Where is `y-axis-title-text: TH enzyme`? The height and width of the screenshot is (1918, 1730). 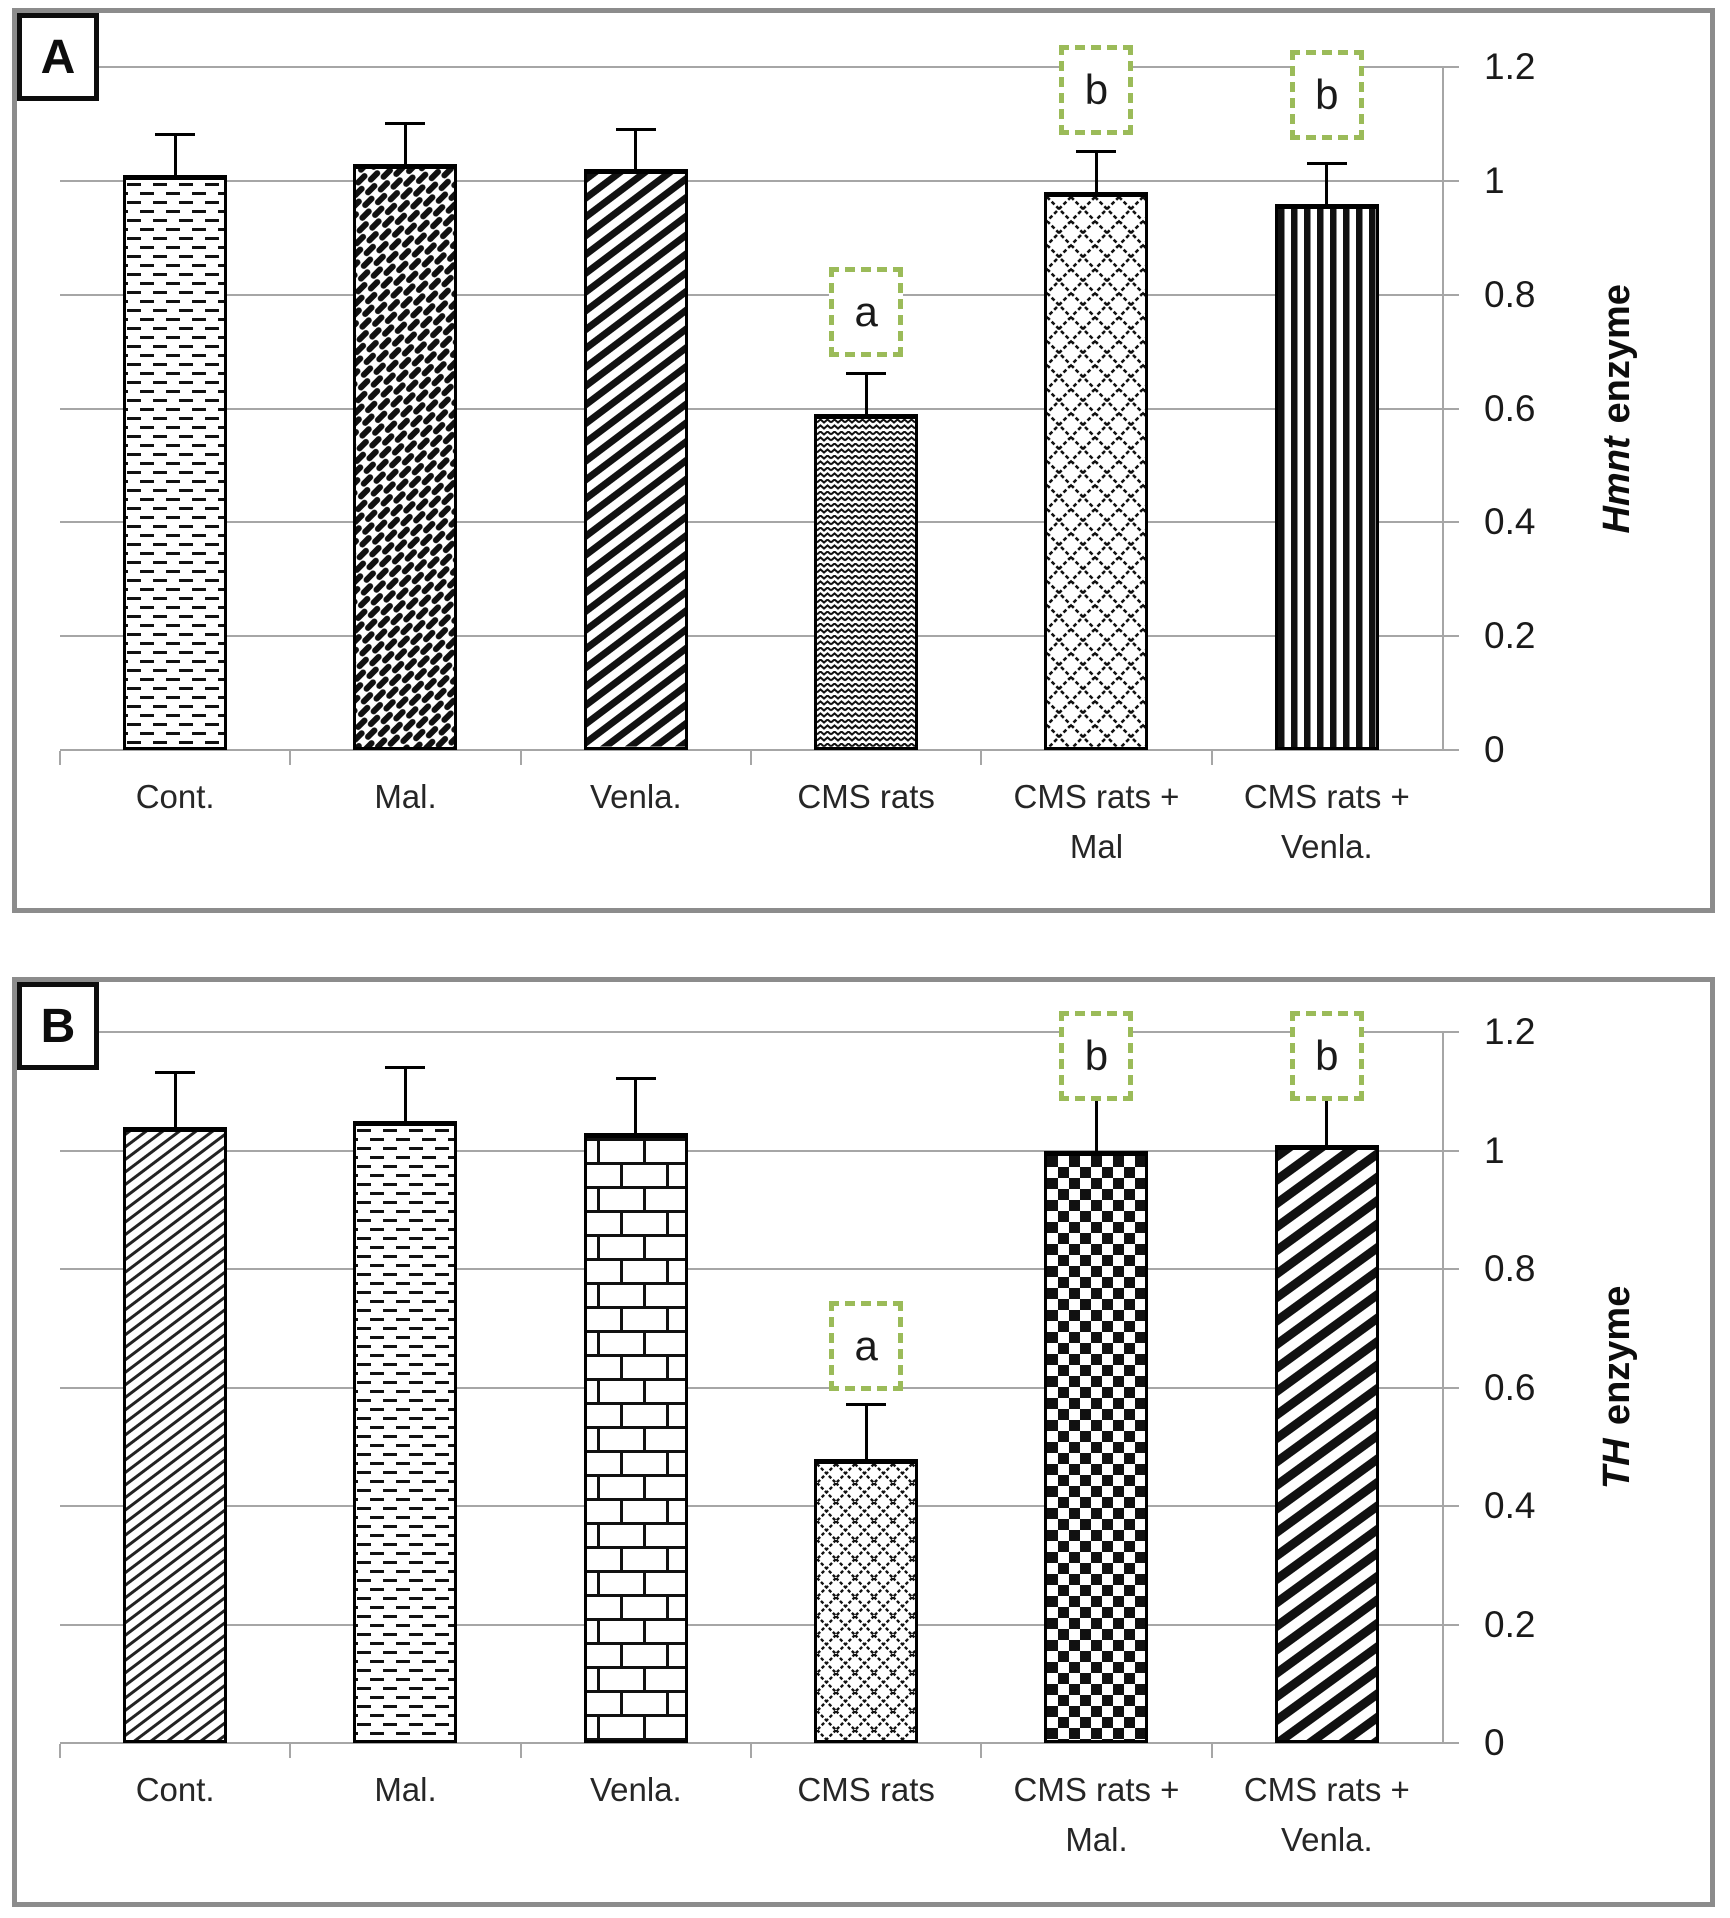
y-axis-title-text: TH enzyme is located at coordinates (1617, 1387).